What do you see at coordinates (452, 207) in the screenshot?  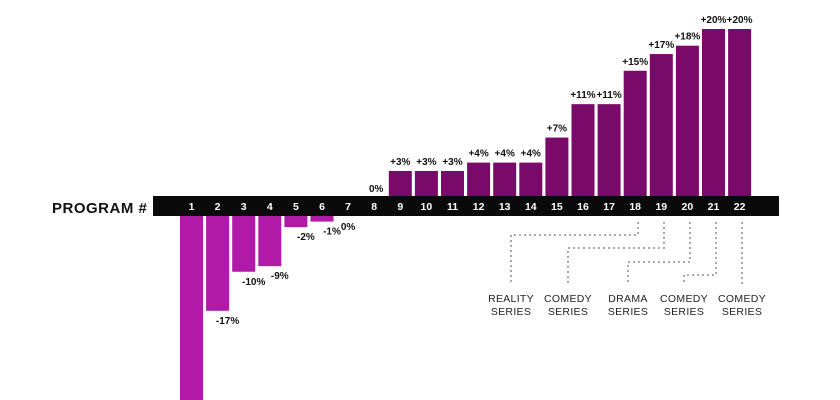 I see `tick-label-11: 11` at bounding box center [452, 207].